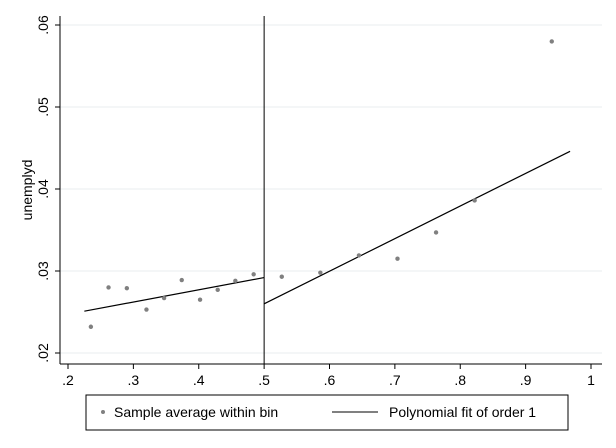 Image resolution: width=616 pixels, height=448 pixels. I want to click on x-tick-label-4: .6, so click(330, 380).